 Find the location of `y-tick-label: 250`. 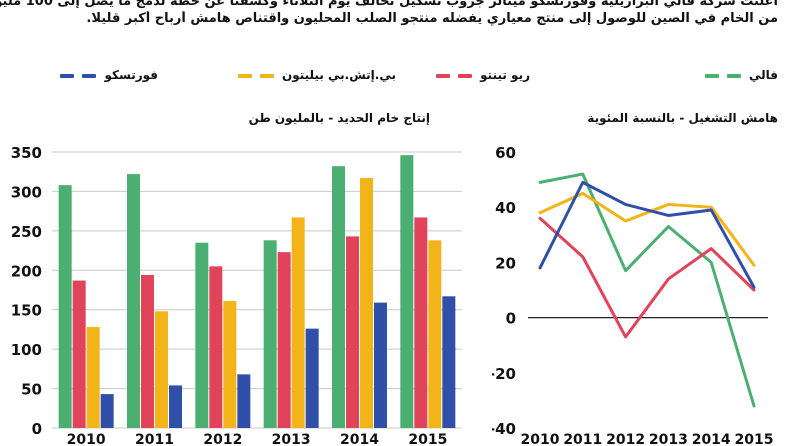

y-tick-label: 250 is located at coordinates (26, 232).